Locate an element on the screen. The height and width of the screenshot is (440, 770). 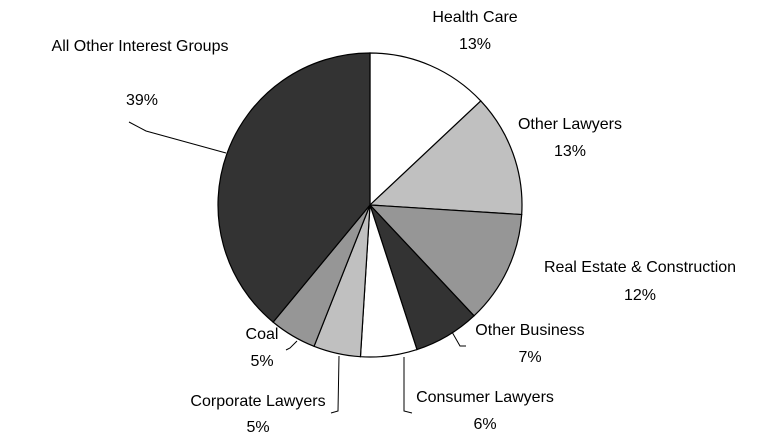
slice-label: All Other Interest Groups is located at coordinates (140, 46).